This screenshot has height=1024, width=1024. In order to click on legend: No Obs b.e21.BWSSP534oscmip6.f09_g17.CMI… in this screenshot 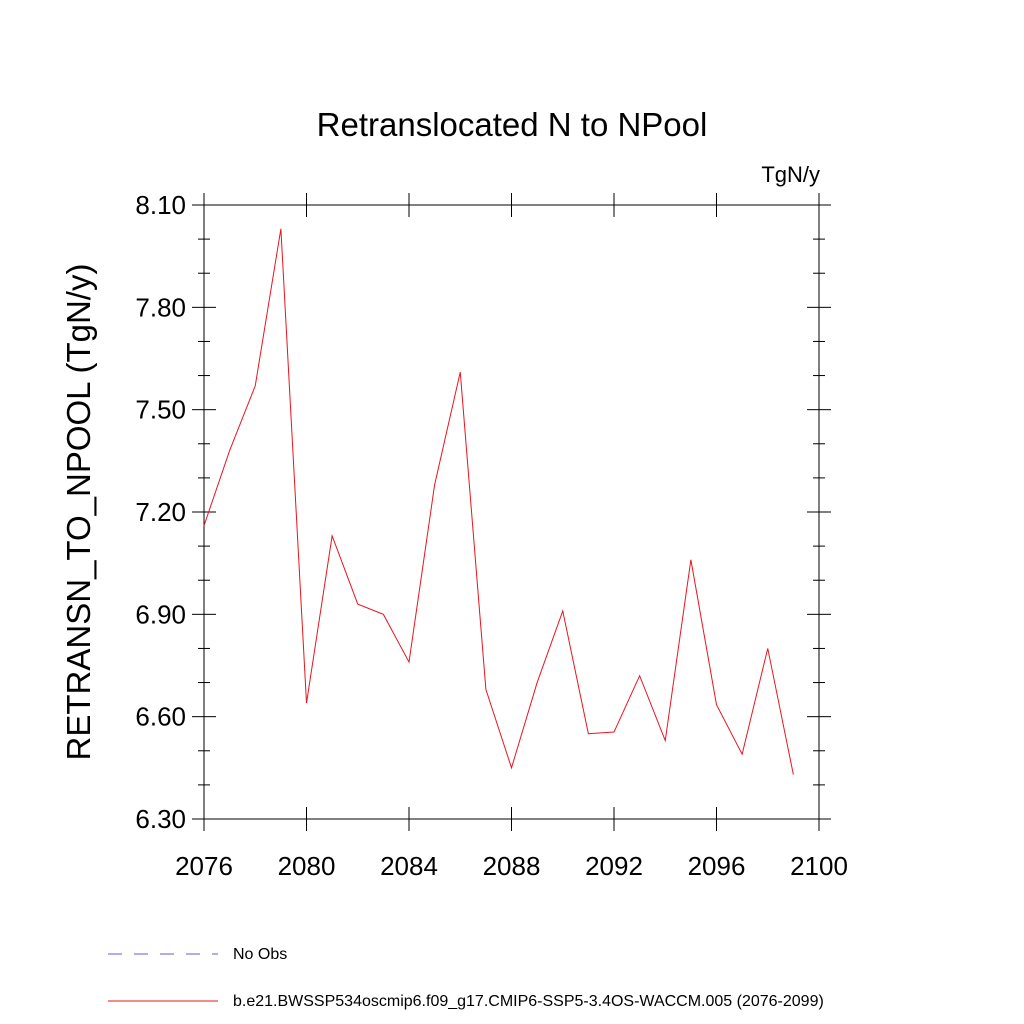, I will do `click(466, 978)`.